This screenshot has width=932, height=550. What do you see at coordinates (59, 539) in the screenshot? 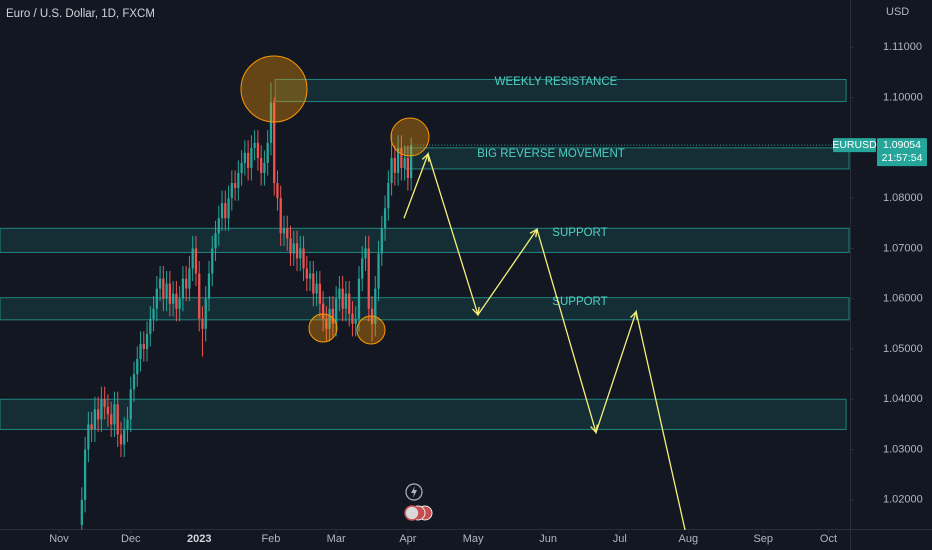
I see `x-tick-label: Nov` at bounding box center [59, 539].